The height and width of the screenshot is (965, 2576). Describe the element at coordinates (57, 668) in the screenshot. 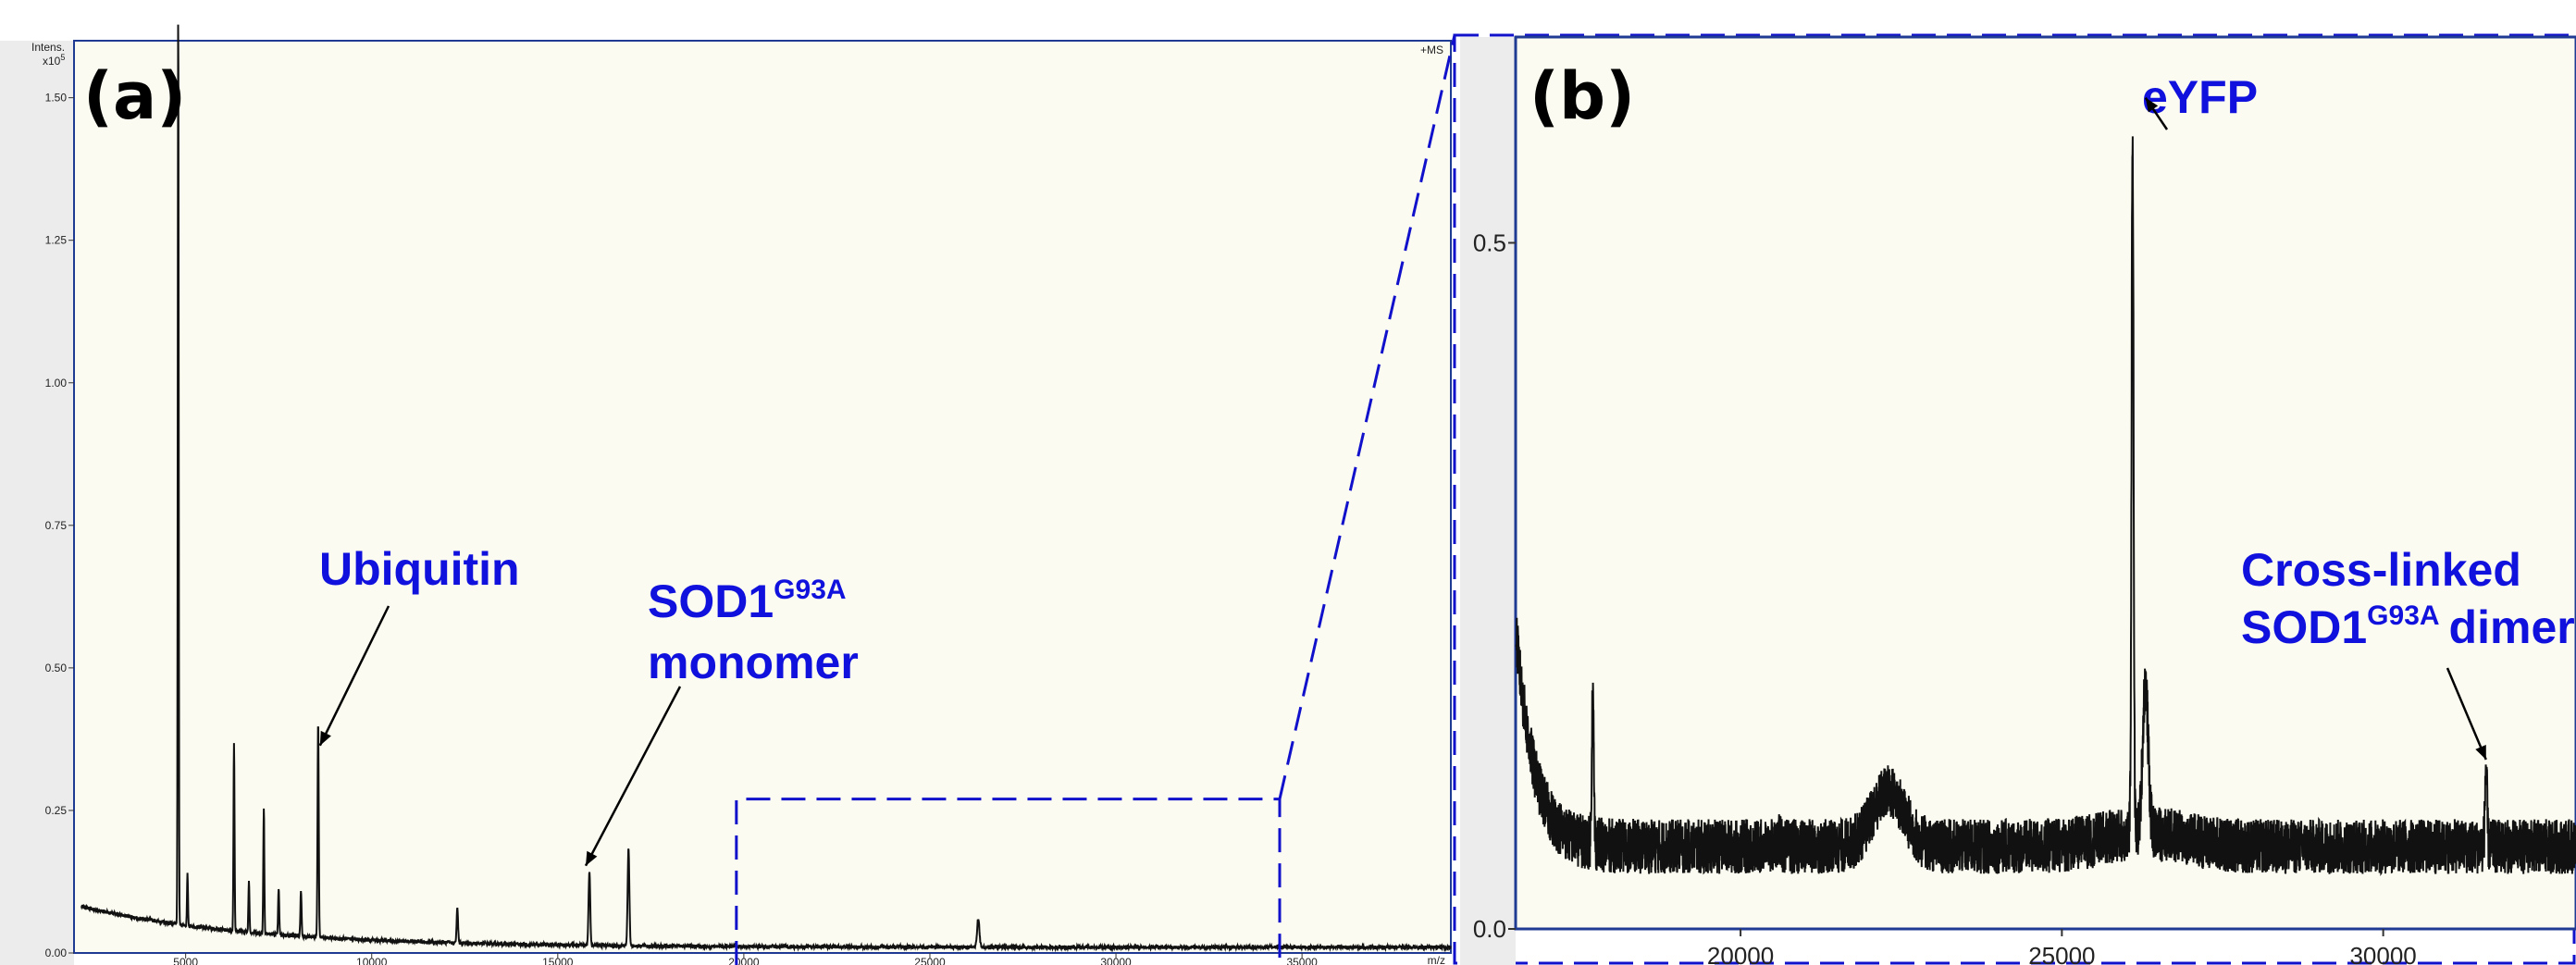

I see `y-tick-label: 0.50` at that location.